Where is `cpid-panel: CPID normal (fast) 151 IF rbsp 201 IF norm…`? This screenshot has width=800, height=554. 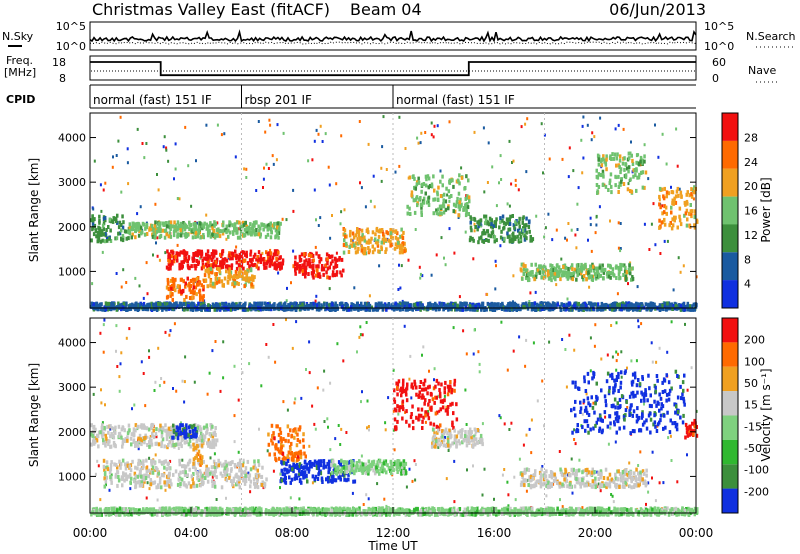
cpid-panel: CPID normal (fast) 151 IF rbsp 201 IF norm… is located at coordinates (351, 96).